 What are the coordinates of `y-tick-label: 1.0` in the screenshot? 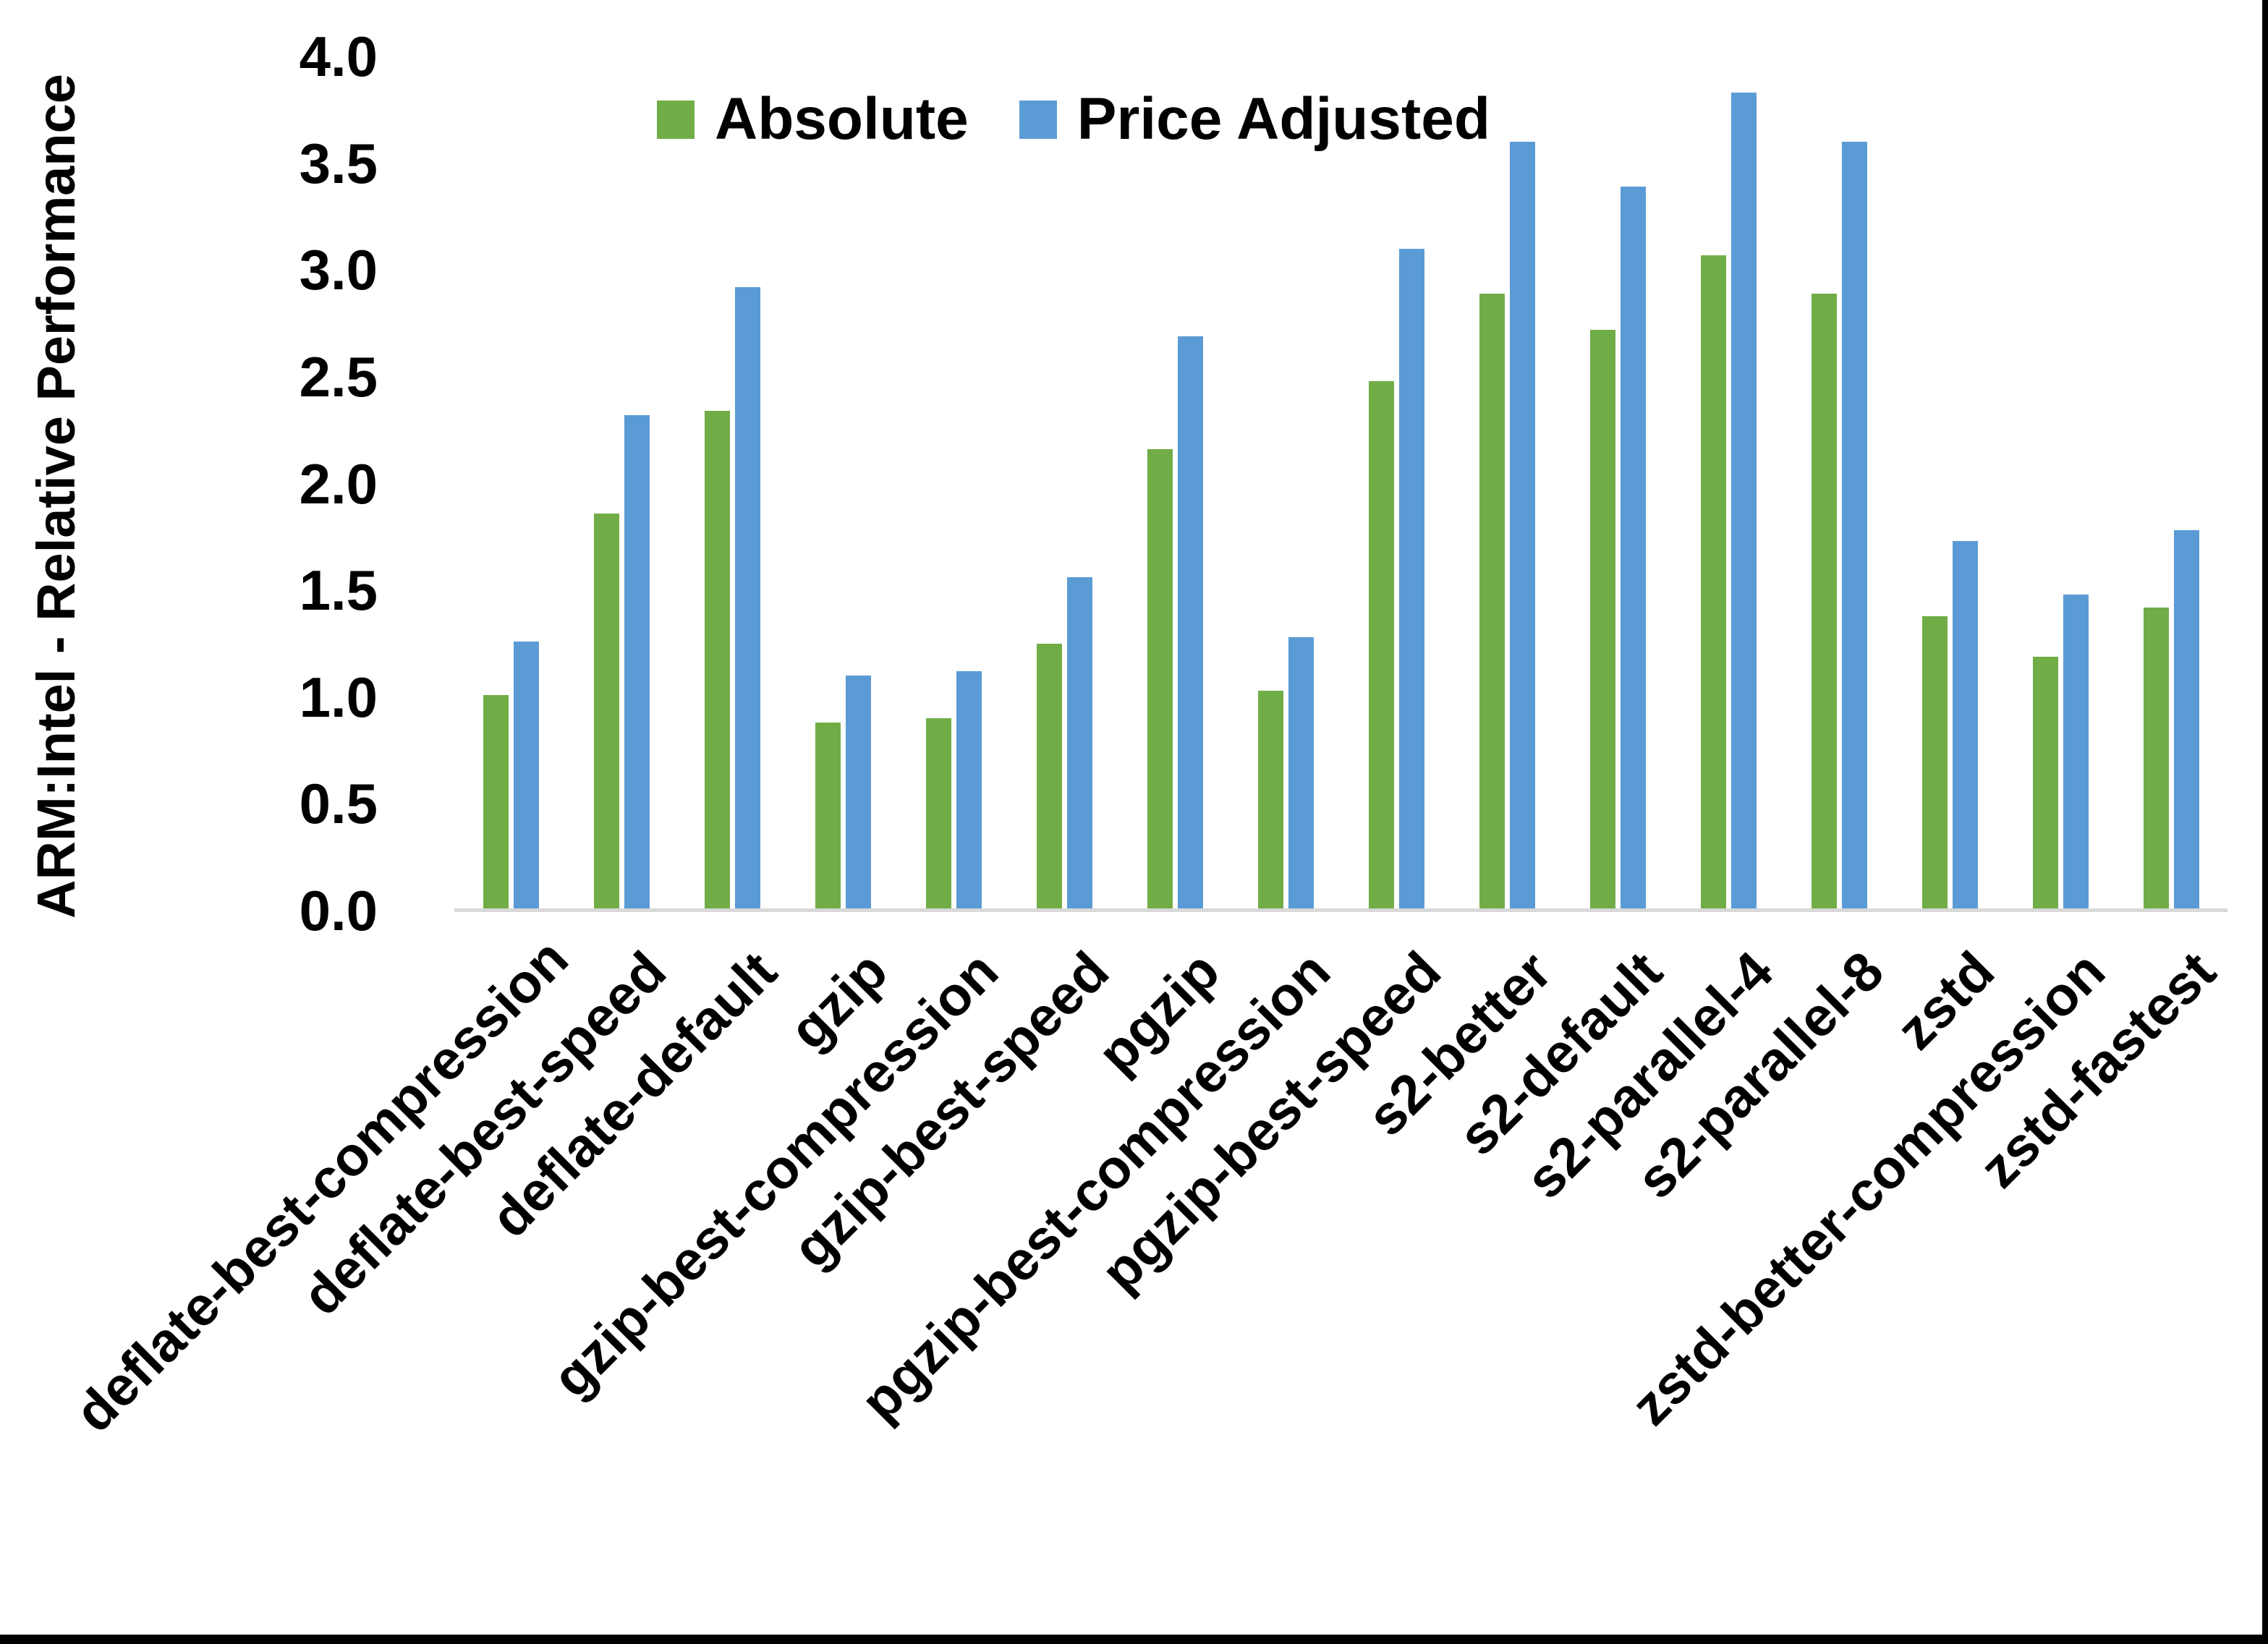 It's located at (338, 697).